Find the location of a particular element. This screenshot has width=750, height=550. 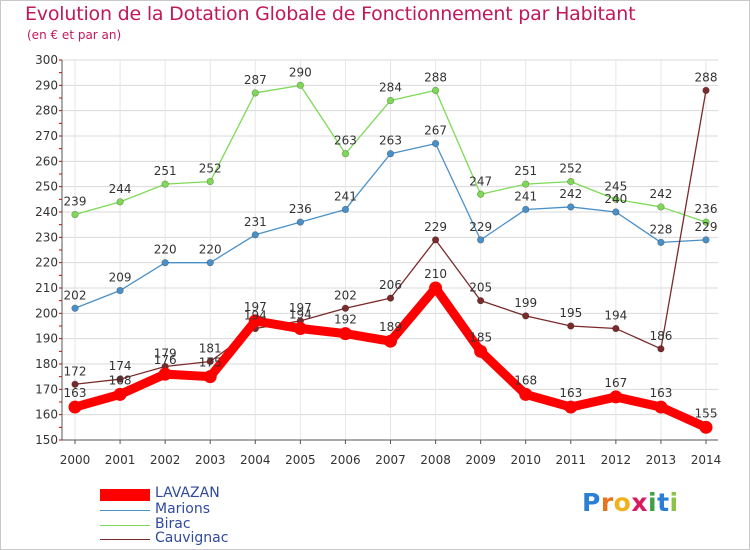

logo-letter: r is located at coordinates (607, 502).